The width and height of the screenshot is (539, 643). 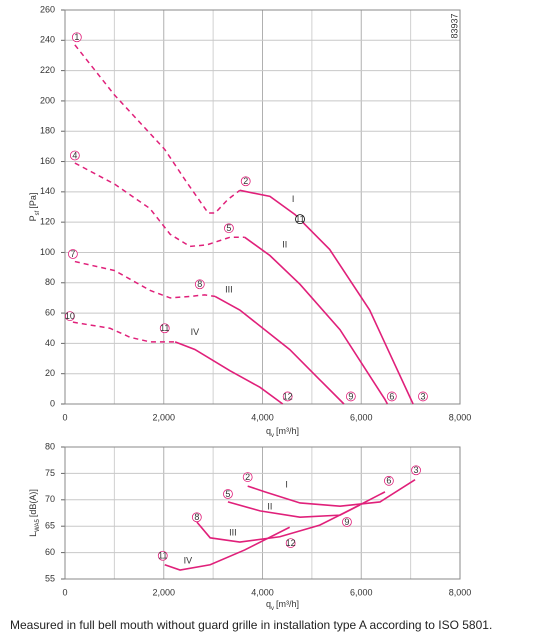 I want to click on marker-label: 10, so click(x=70, y=316).